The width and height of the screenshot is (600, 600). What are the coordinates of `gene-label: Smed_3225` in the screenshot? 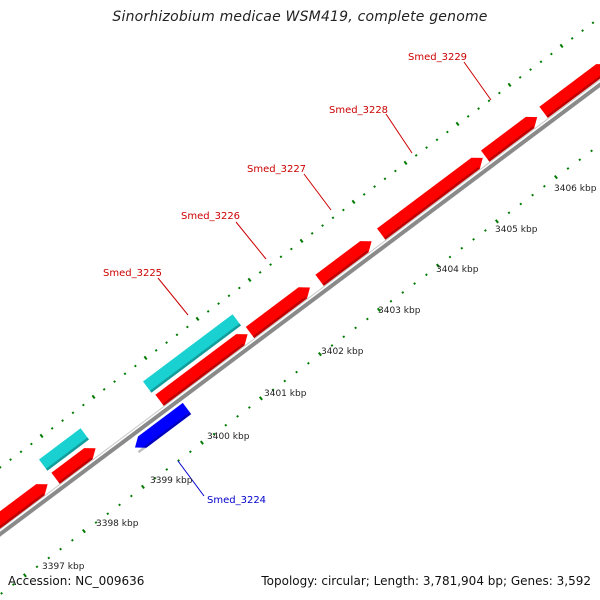 It's located at (132, 273).